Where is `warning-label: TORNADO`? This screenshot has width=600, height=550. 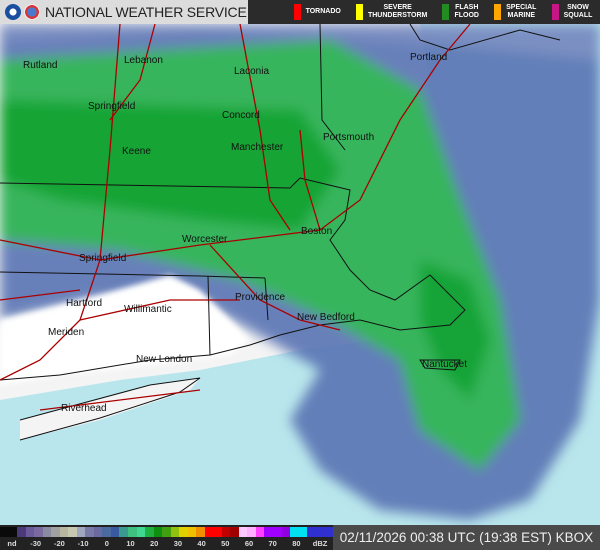
warning-label: TORNADO is located at coordinates (323, 11).